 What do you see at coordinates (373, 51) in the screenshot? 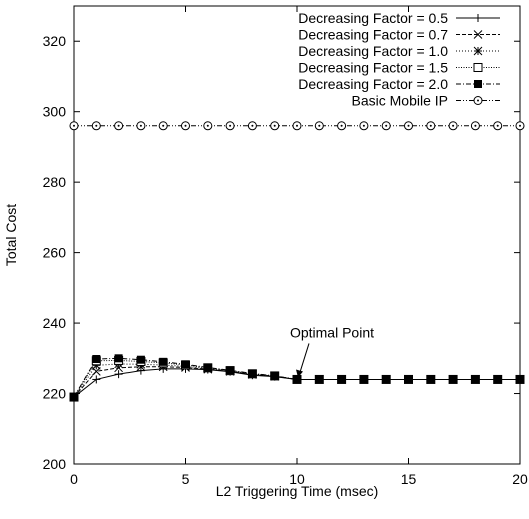
I see `legend-label: Decreasing Factor = 1.0` at bounding box center [373, 51].